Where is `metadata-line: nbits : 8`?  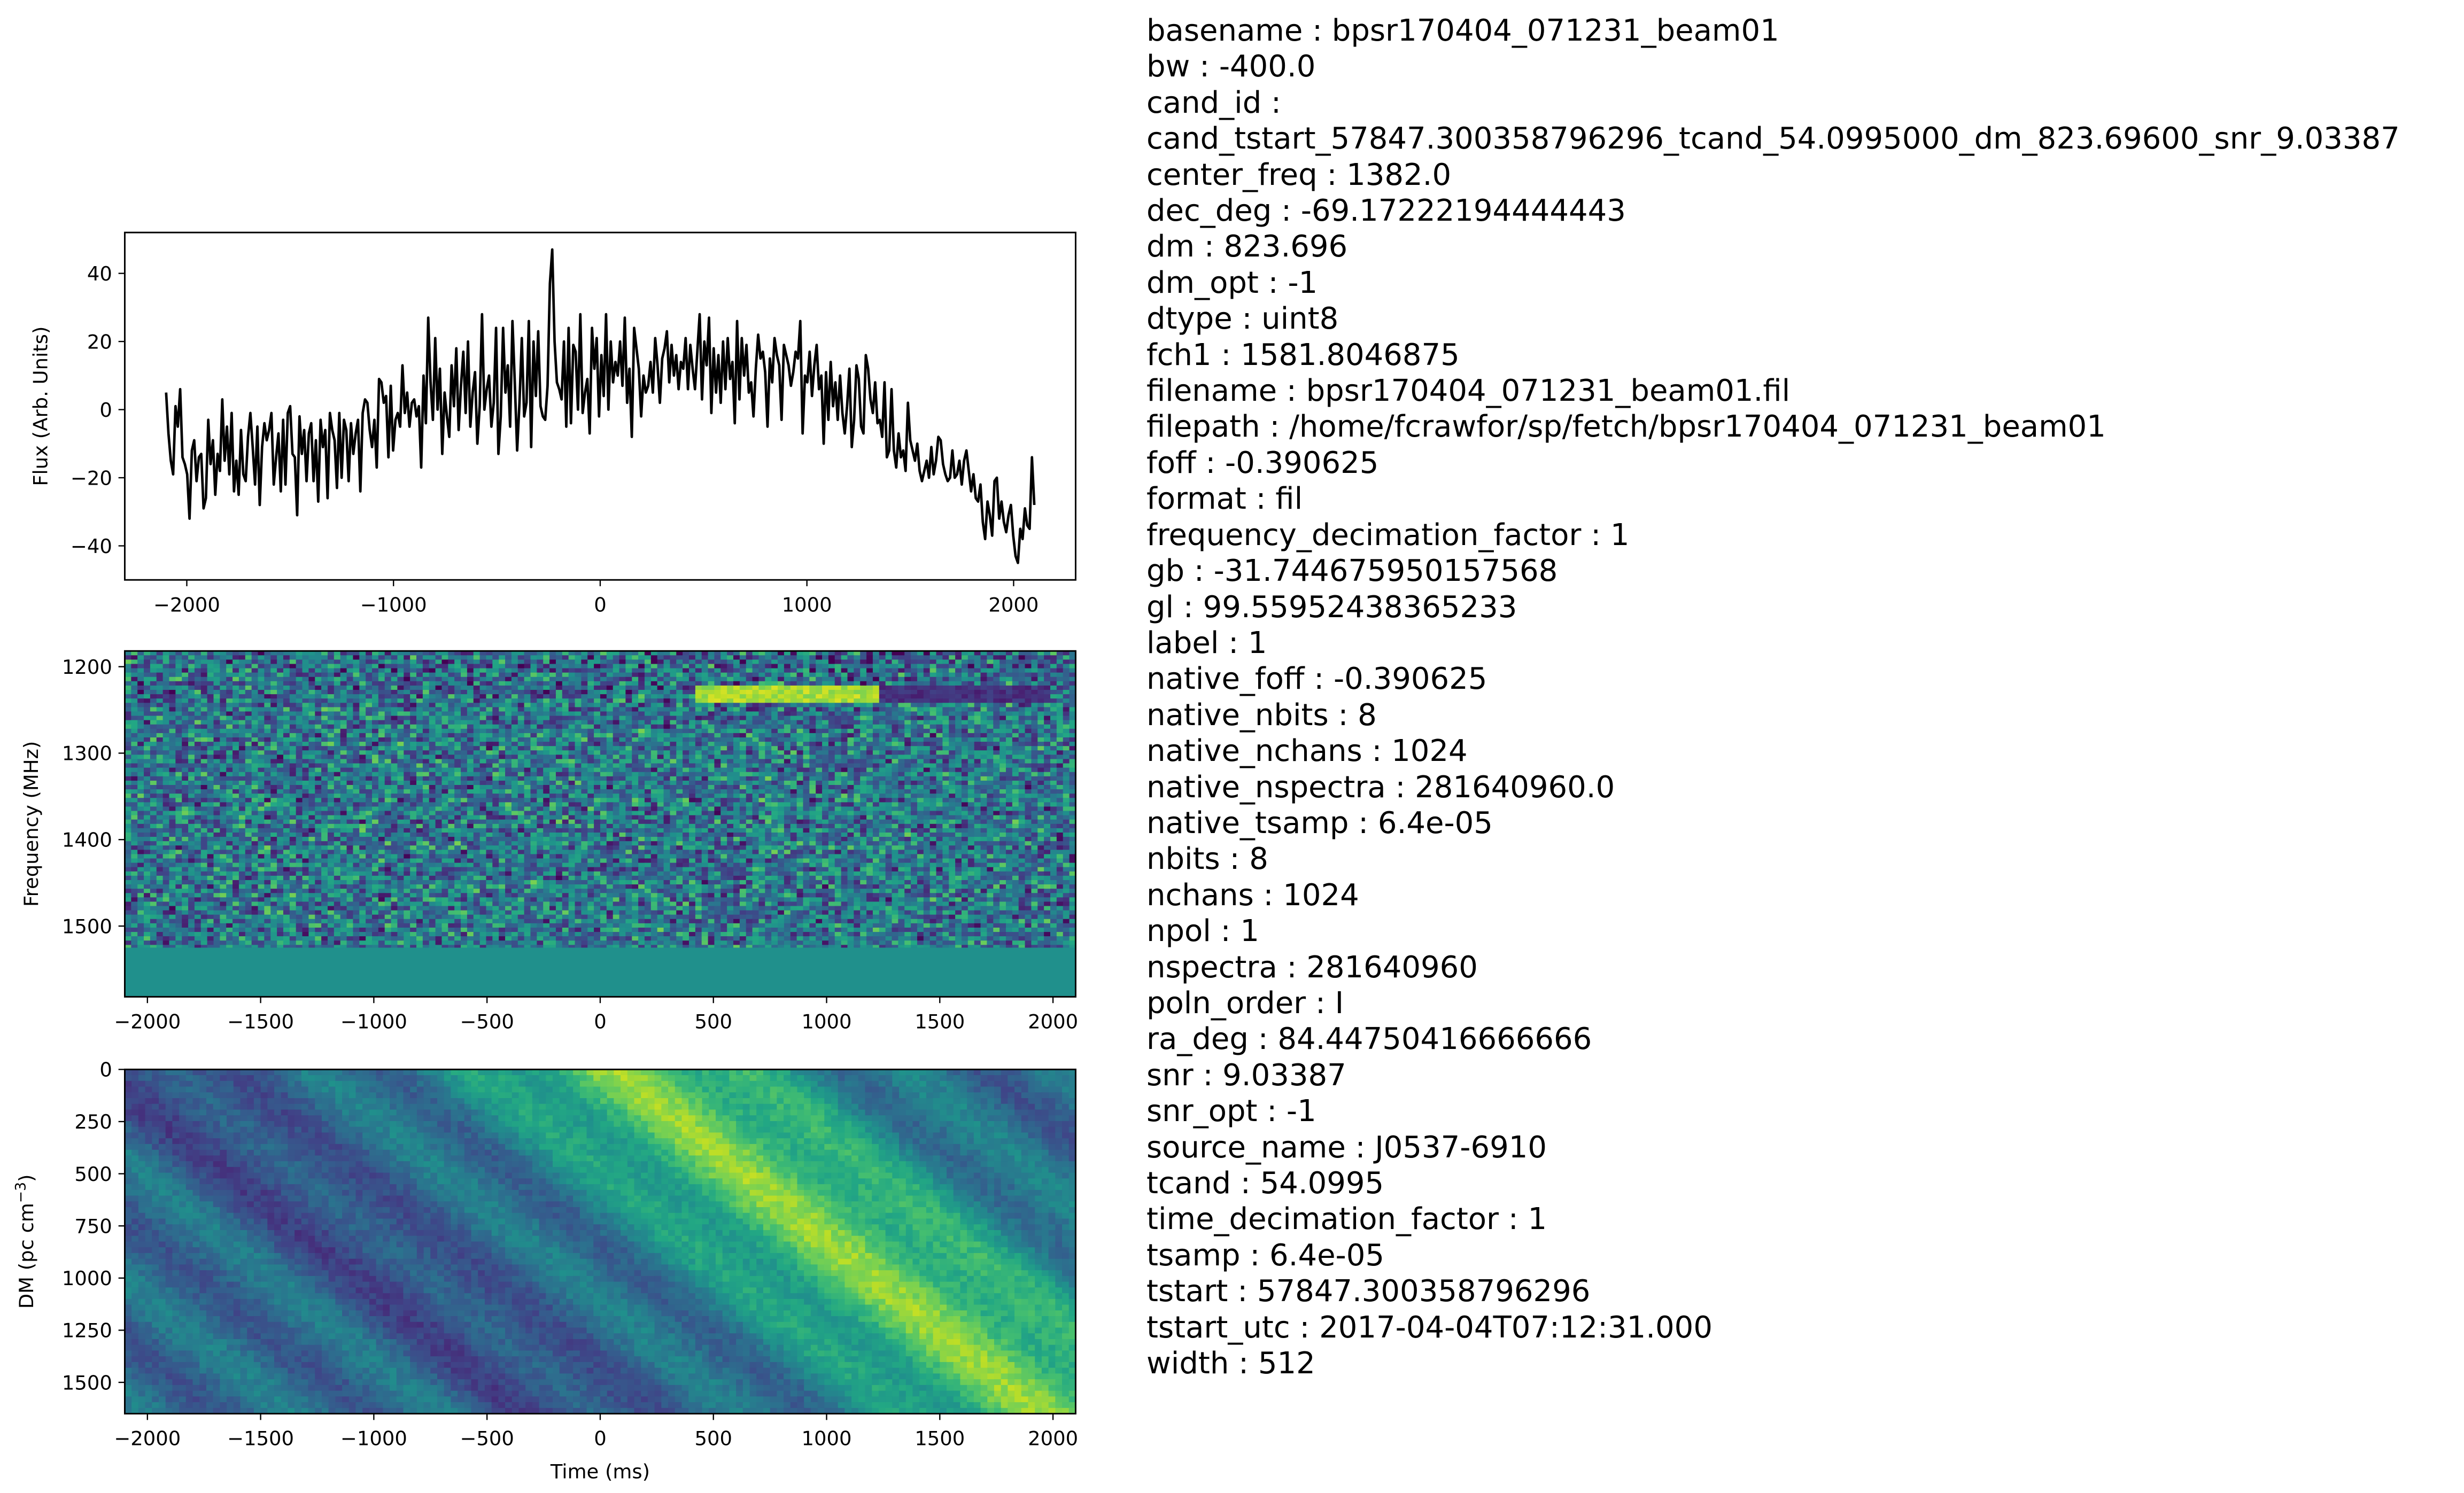
metadata-line: nbits : 8 is located at coordinates (1773, 859).